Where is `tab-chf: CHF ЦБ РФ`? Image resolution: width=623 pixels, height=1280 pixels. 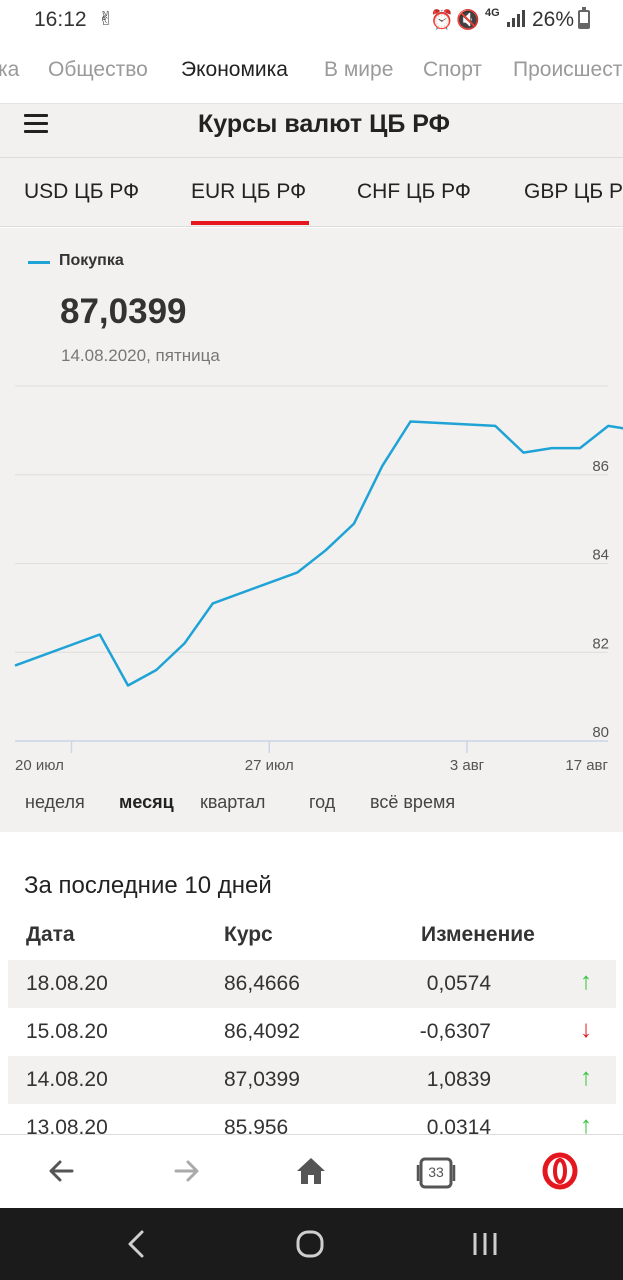 tab-chf: CHF ЦБ РФ is located at coordinates (414, 191).